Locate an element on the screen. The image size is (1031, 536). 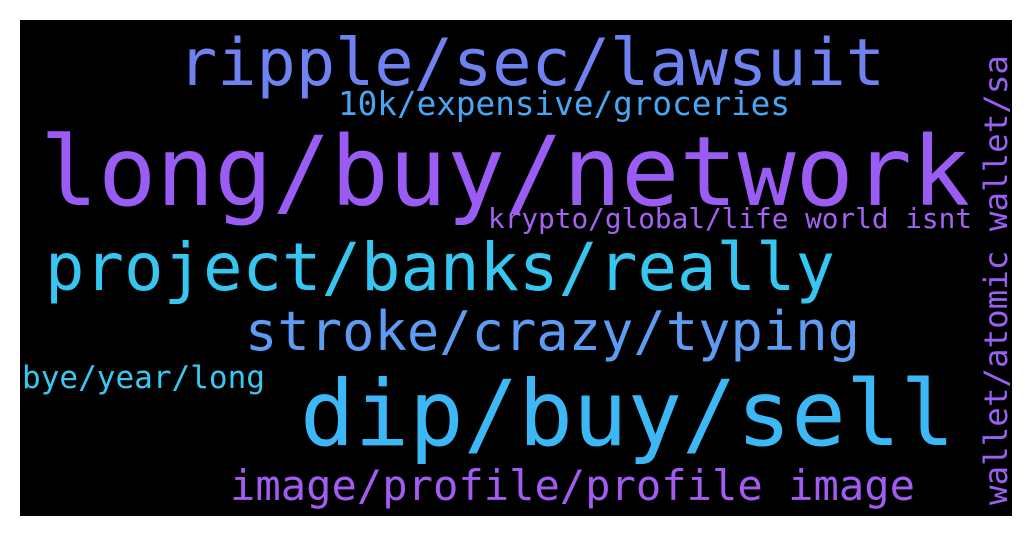
cloud-word: krypto/global/life world isnt is located at coordinates (730, 218).